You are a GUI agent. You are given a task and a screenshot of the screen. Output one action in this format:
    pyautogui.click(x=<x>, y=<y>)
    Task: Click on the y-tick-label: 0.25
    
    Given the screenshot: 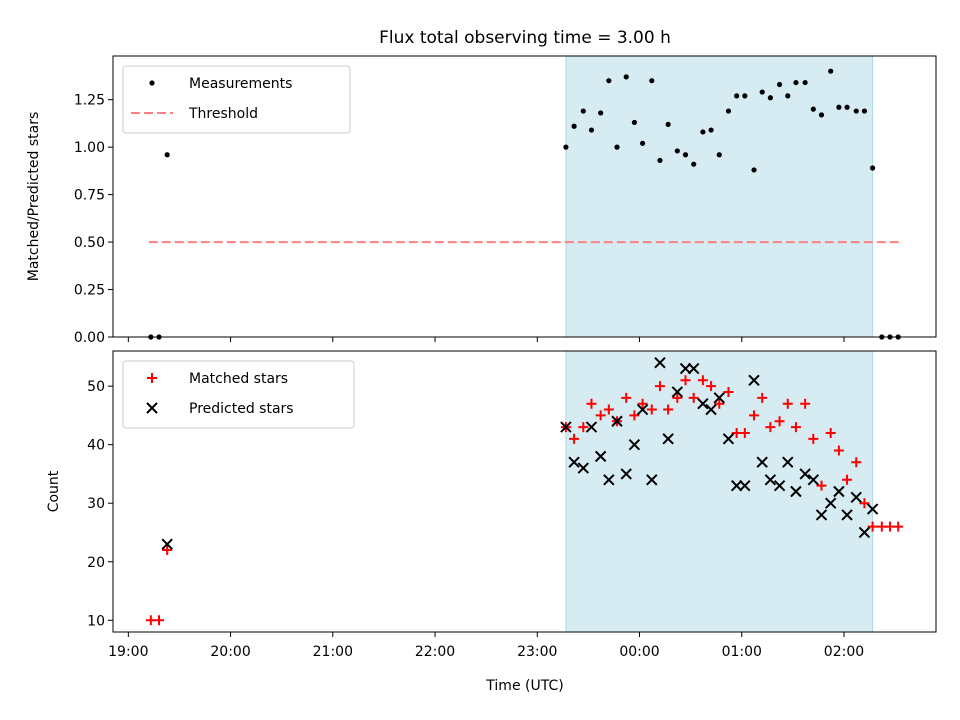 What is the action you would take?
    pyautogui.click(x=89, y=291)
    